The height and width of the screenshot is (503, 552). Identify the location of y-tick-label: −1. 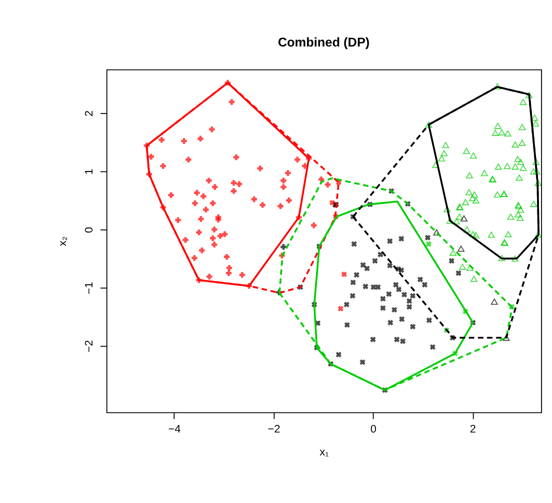
(89, 288).